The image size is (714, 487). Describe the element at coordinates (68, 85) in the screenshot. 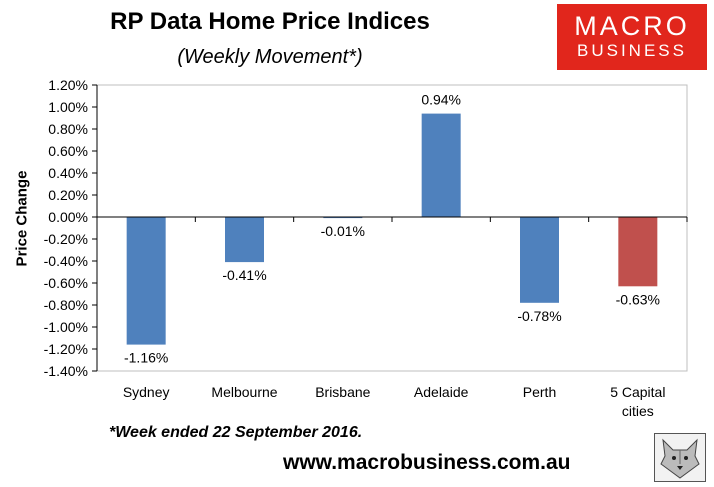

I see `y-tick-label: 1.20%` at that location.